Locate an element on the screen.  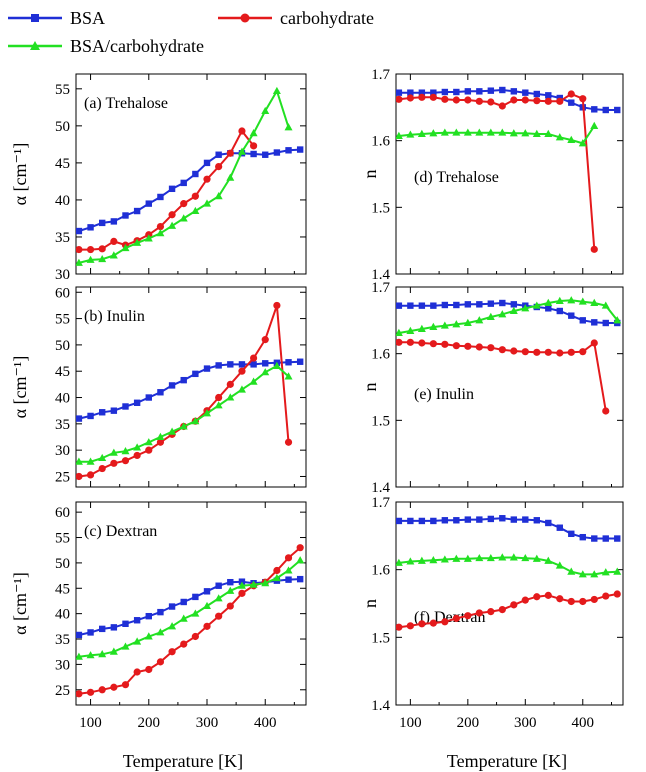
y-tick-label: 30 is located at coordinates (62, 275).